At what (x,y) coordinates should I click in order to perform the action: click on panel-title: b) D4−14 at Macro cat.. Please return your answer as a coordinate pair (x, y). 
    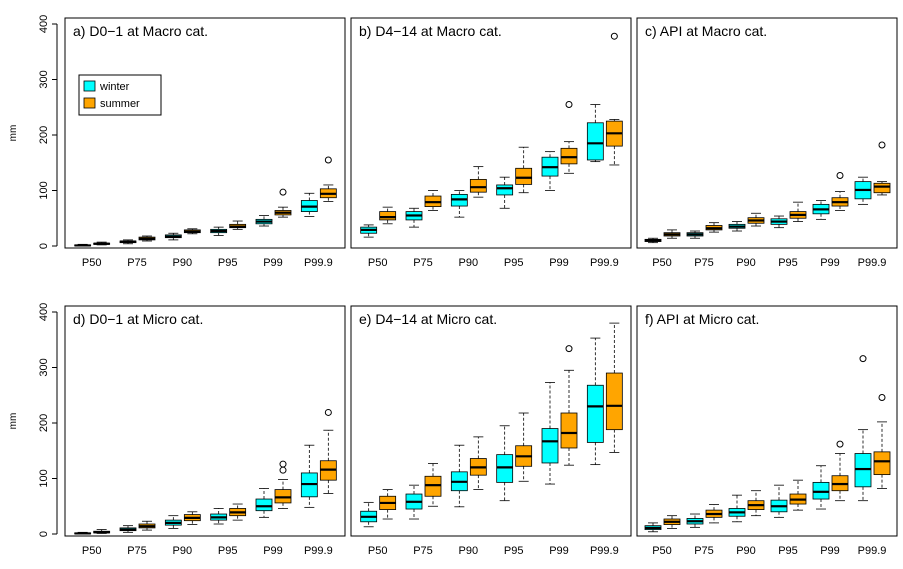
    Looking at the image, I should click on (430, 31).